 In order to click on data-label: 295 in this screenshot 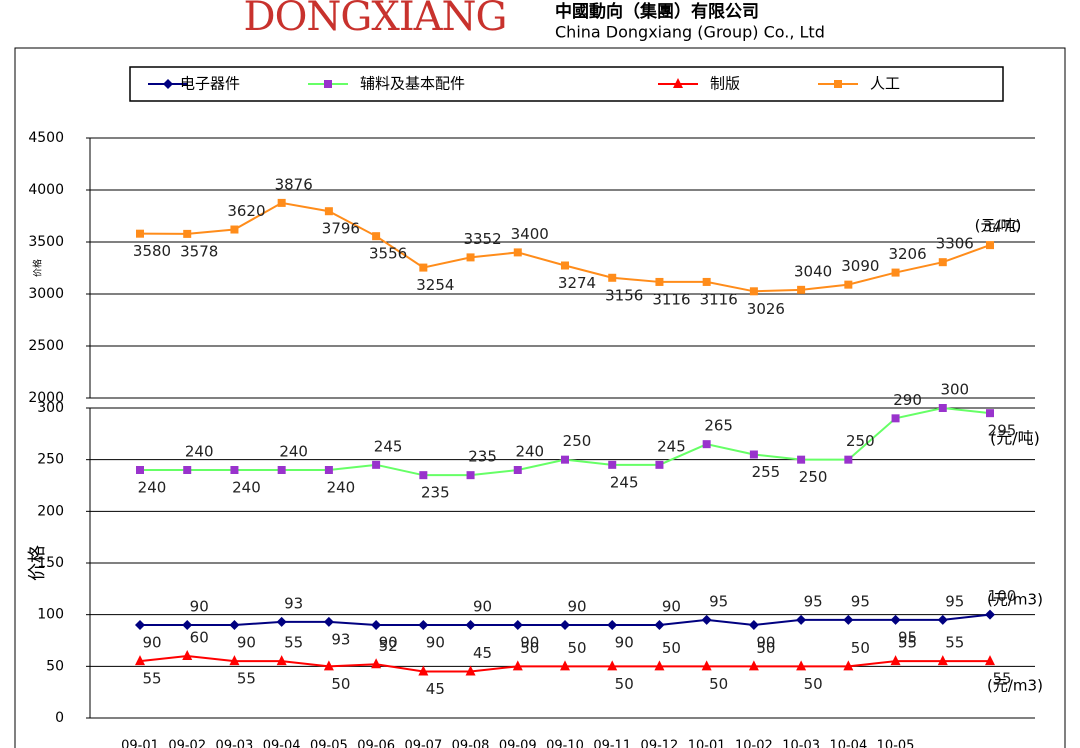, I will do `click(1002, 431)`.